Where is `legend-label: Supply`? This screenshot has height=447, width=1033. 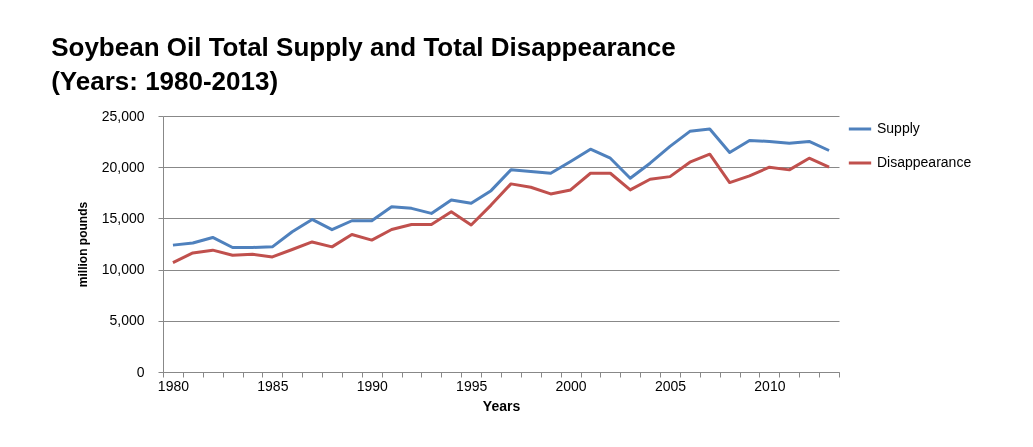
legend-label: Supply is located at coordinates (898, 128).